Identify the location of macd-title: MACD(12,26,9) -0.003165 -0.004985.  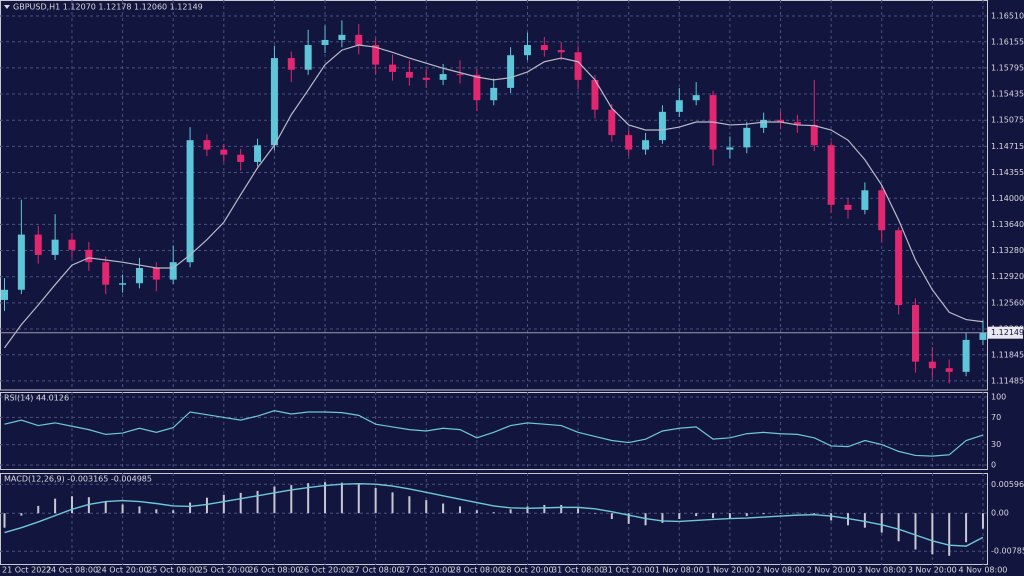
(78, 479).